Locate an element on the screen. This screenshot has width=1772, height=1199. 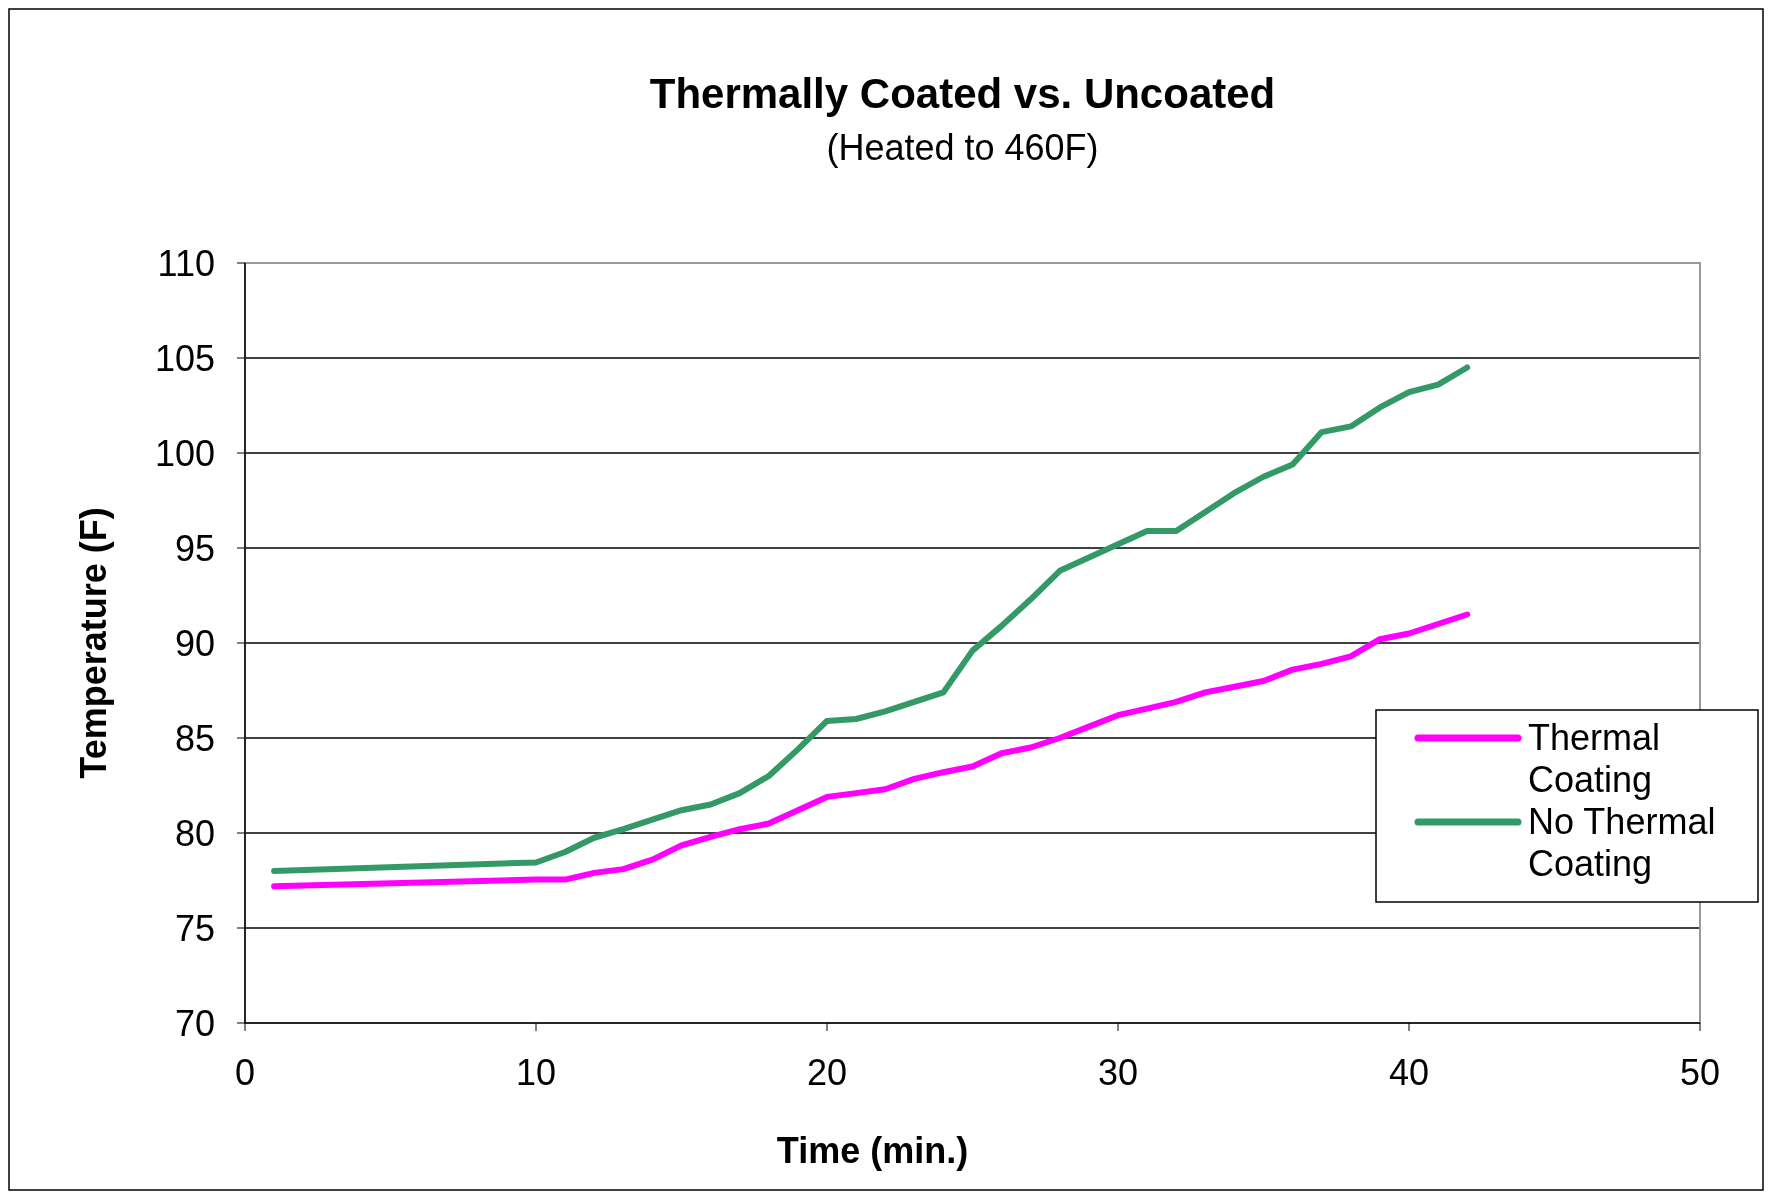
y-axis-title: Temperature (F) is located at coordinates (93, 643).